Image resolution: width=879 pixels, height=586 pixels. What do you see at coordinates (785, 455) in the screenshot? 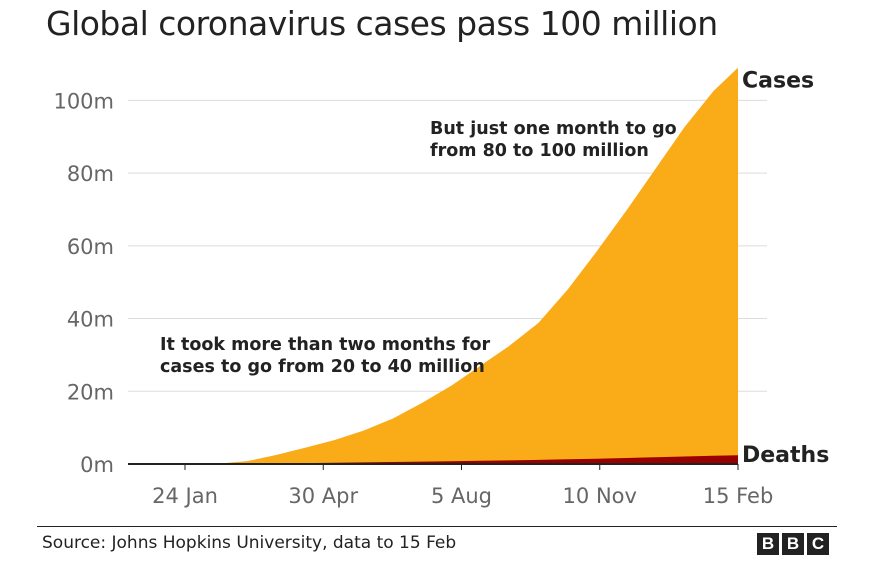
I see `deaths-end-label: Deaths` at bounding box center [785, 455].